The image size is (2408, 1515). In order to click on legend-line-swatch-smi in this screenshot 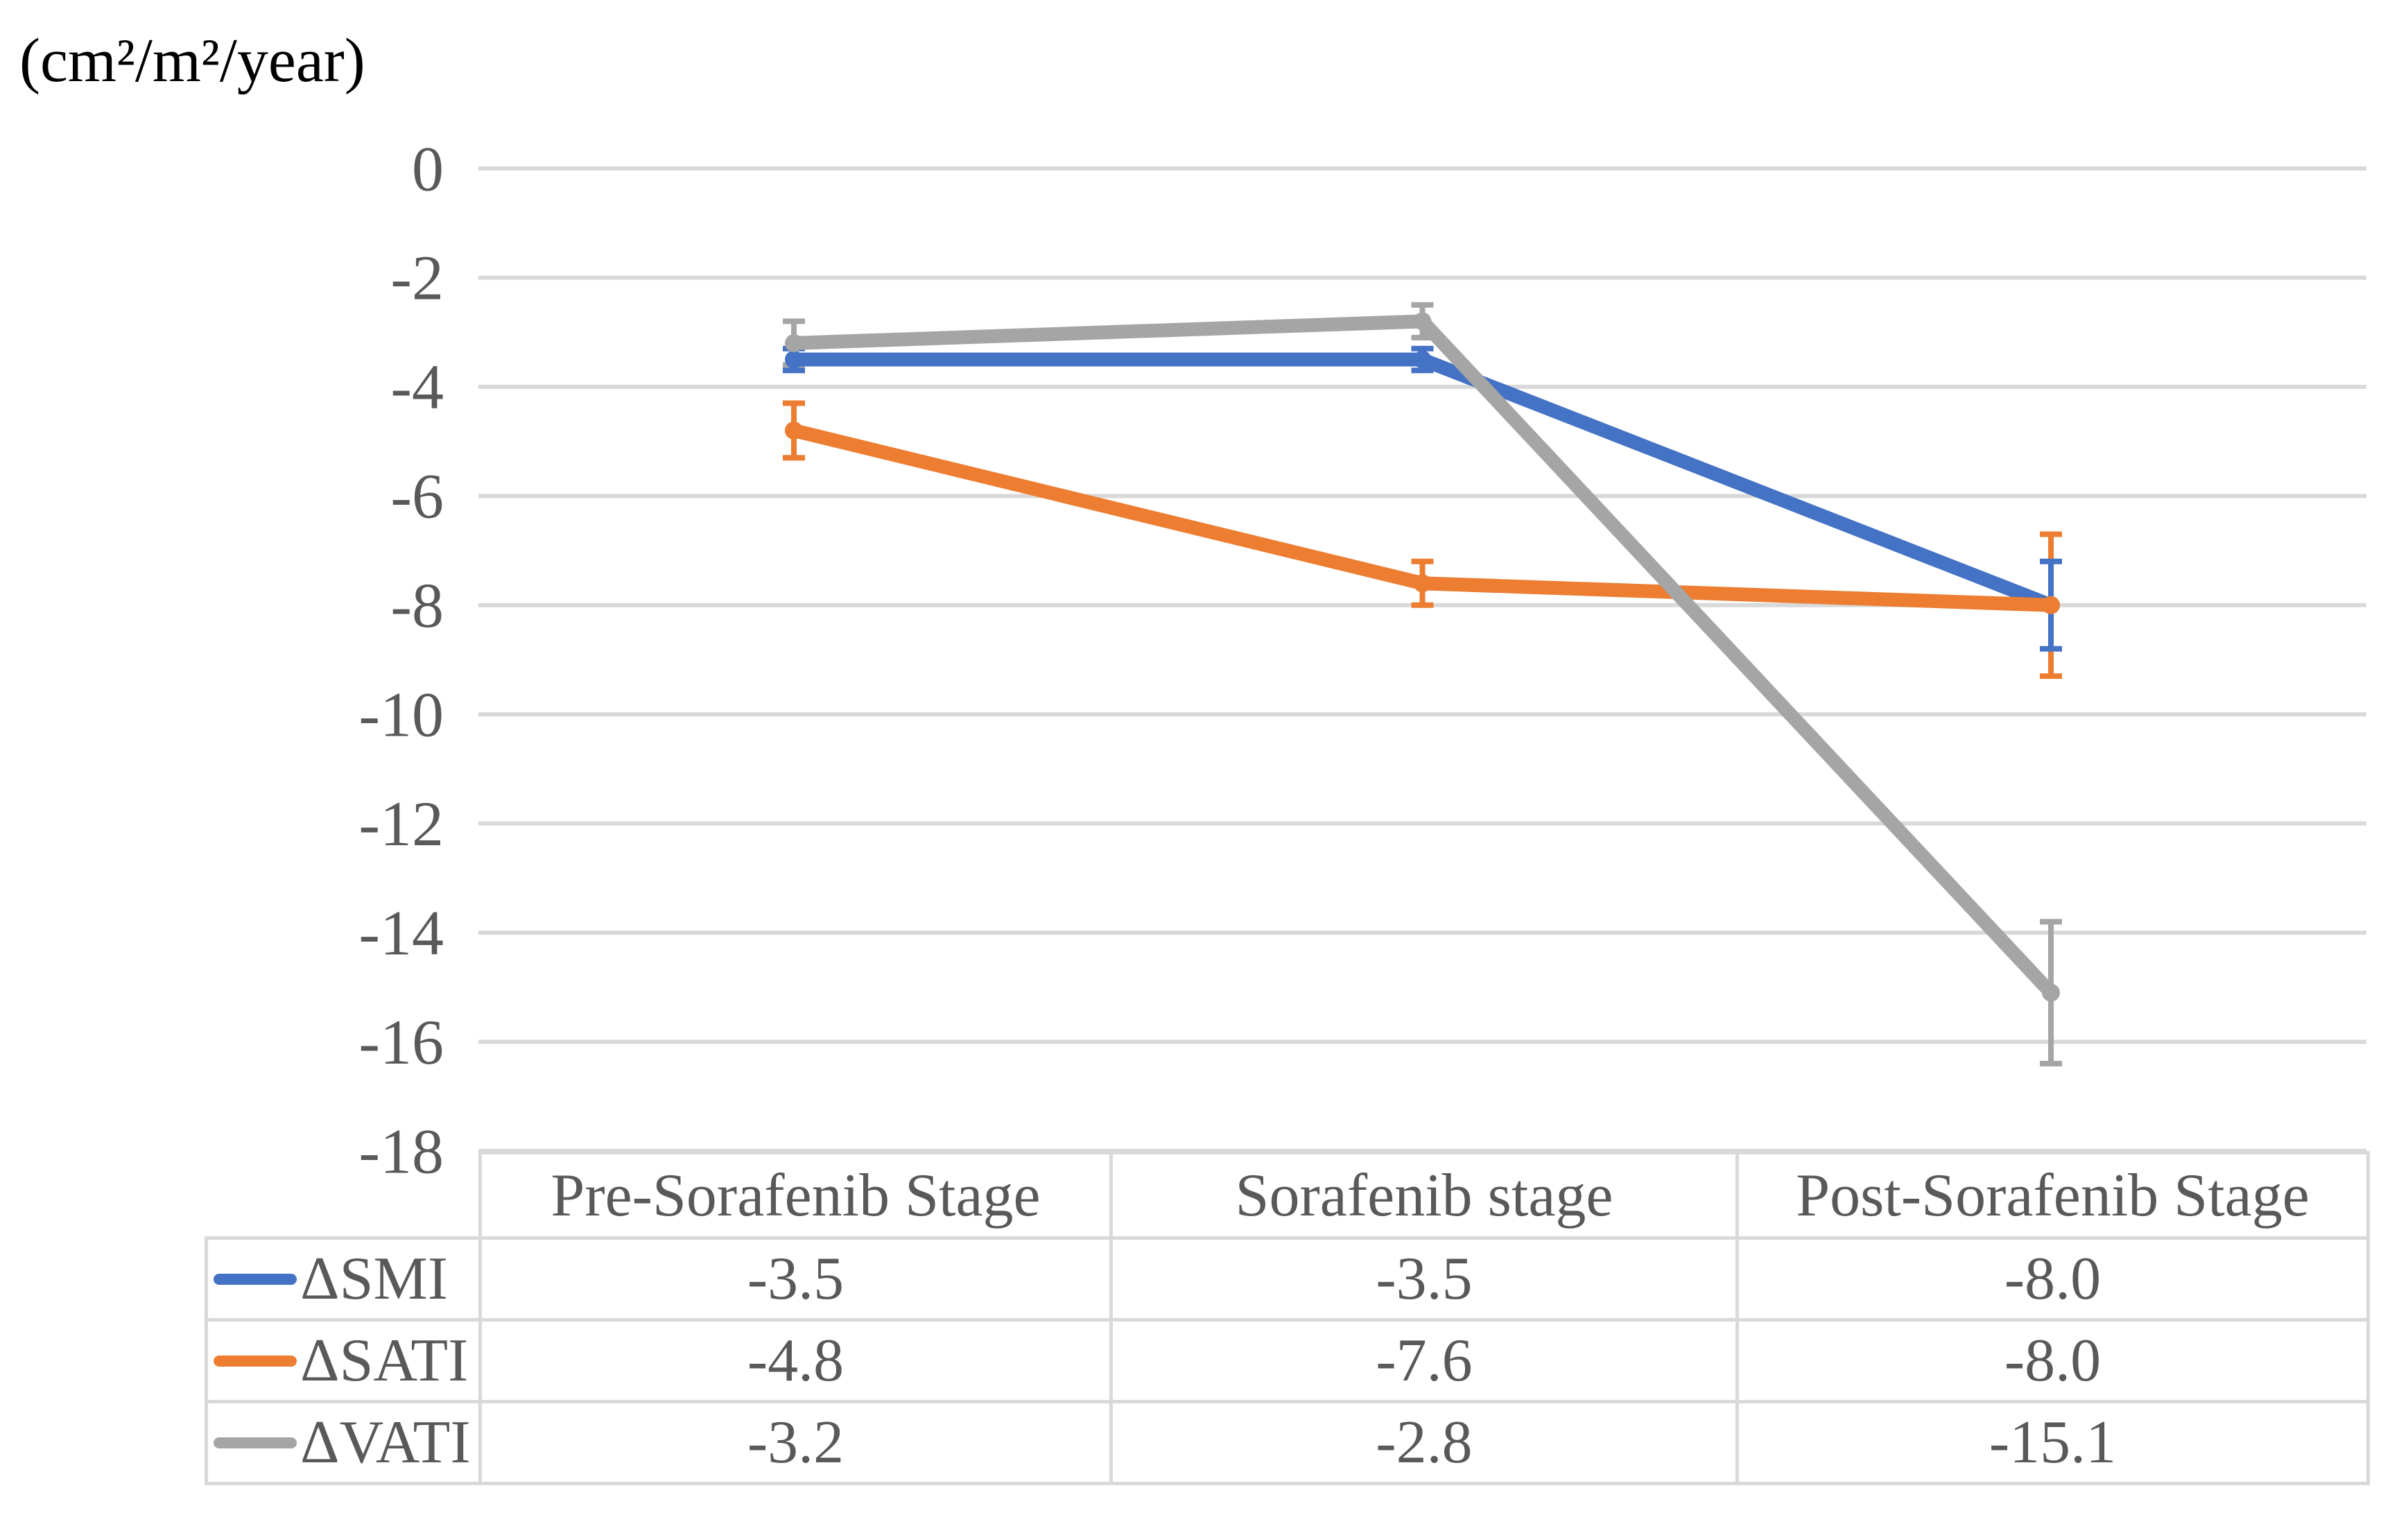, I will do `click(255, 1279)`.